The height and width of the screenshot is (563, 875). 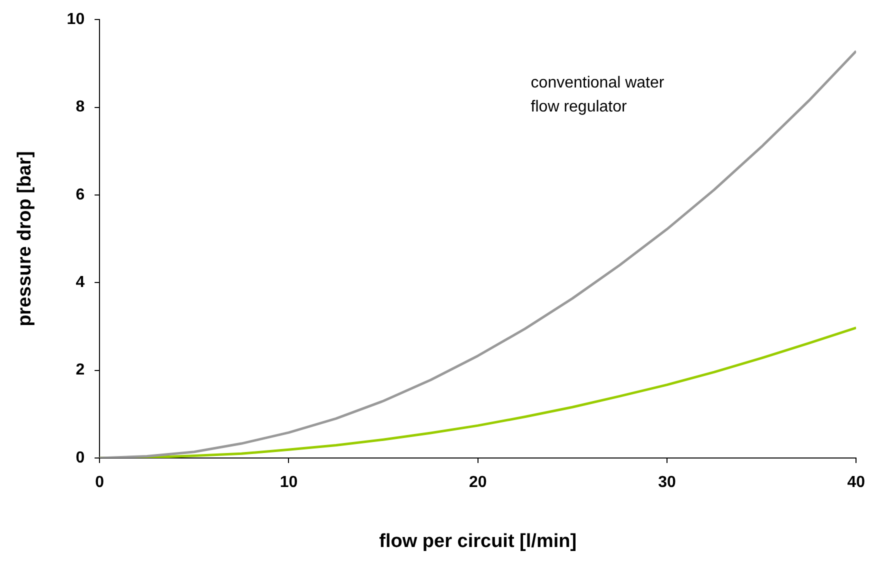 What do you see at coordinates (478, 541) in the screenshot?
I see `x-axis-title: flow per circuit [l/min]` at bounding box center [478, 541].